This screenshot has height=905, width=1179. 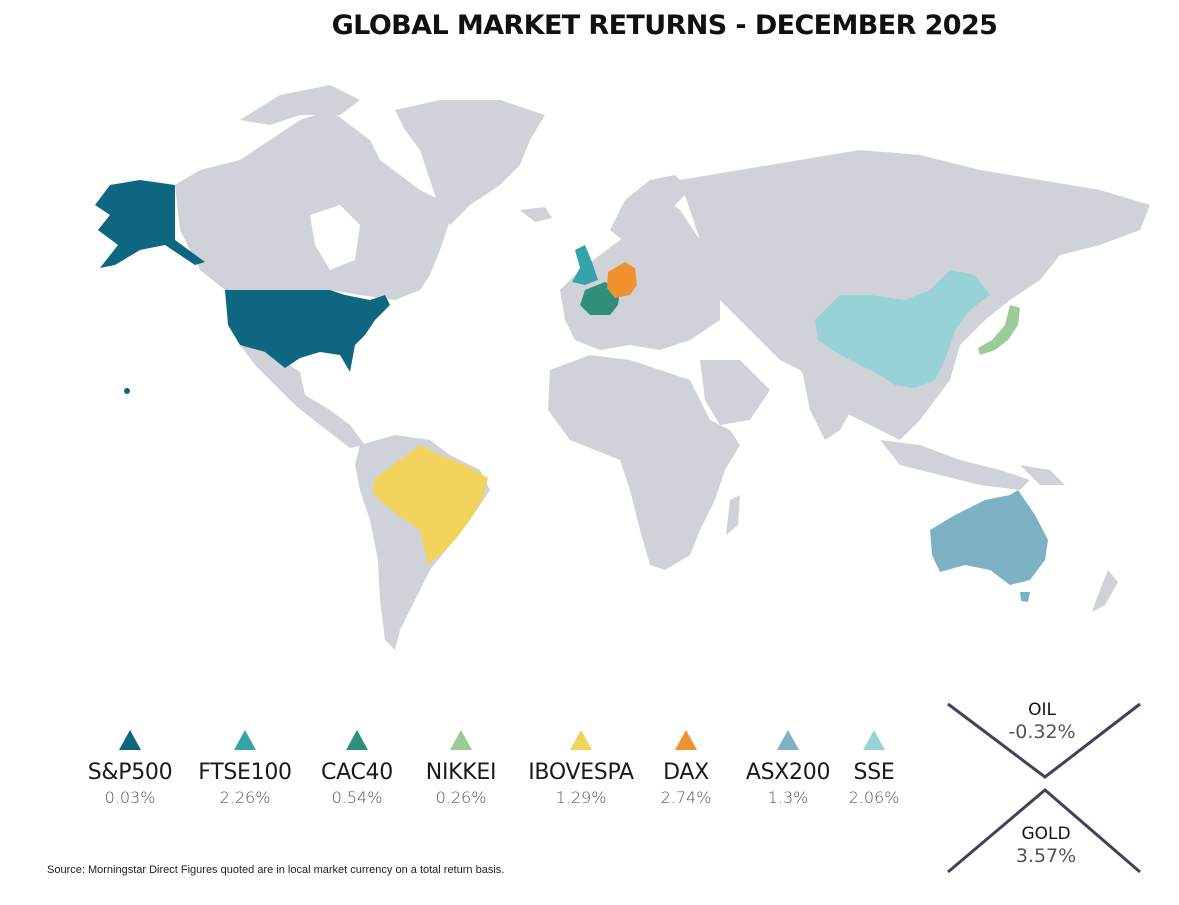 I want to click on legend-name: CAC40, so click(x=357, y=772).